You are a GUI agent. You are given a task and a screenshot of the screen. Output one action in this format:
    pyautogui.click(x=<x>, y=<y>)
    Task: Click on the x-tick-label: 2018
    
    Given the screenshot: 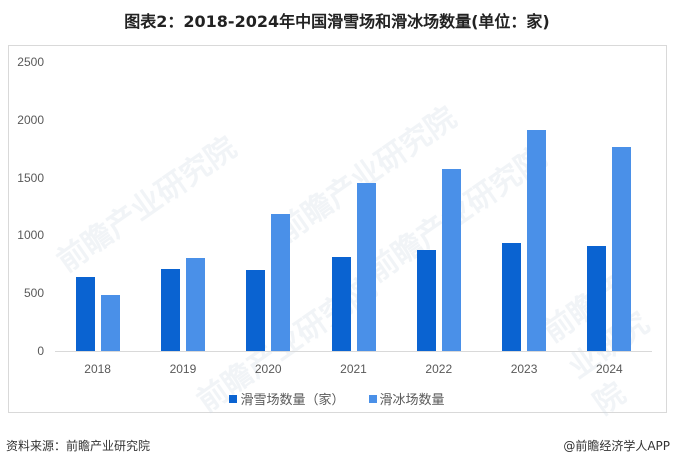 What is the action you would take?
    pyautogui.click(x=97, y=369)
    